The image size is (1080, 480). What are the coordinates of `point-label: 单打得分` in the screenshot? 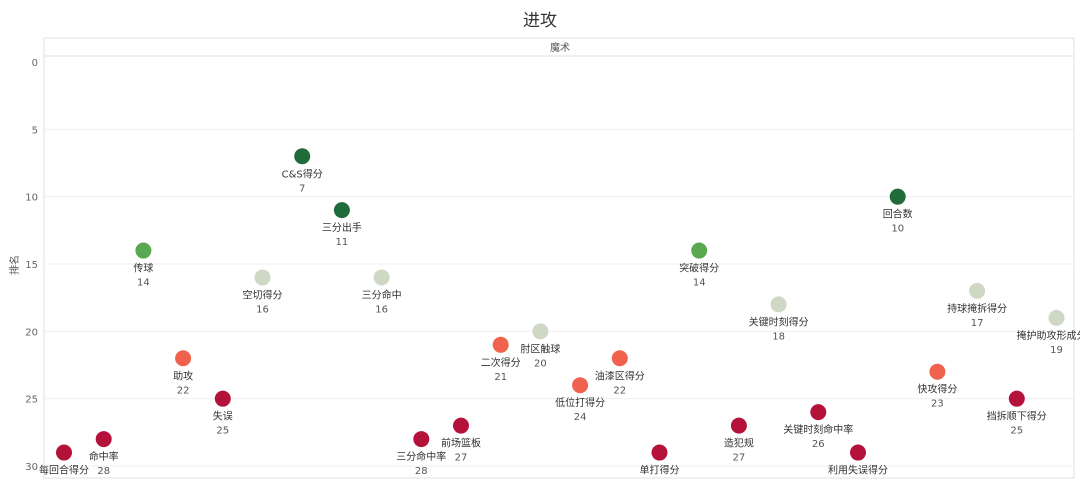 It's located at (660, 470).